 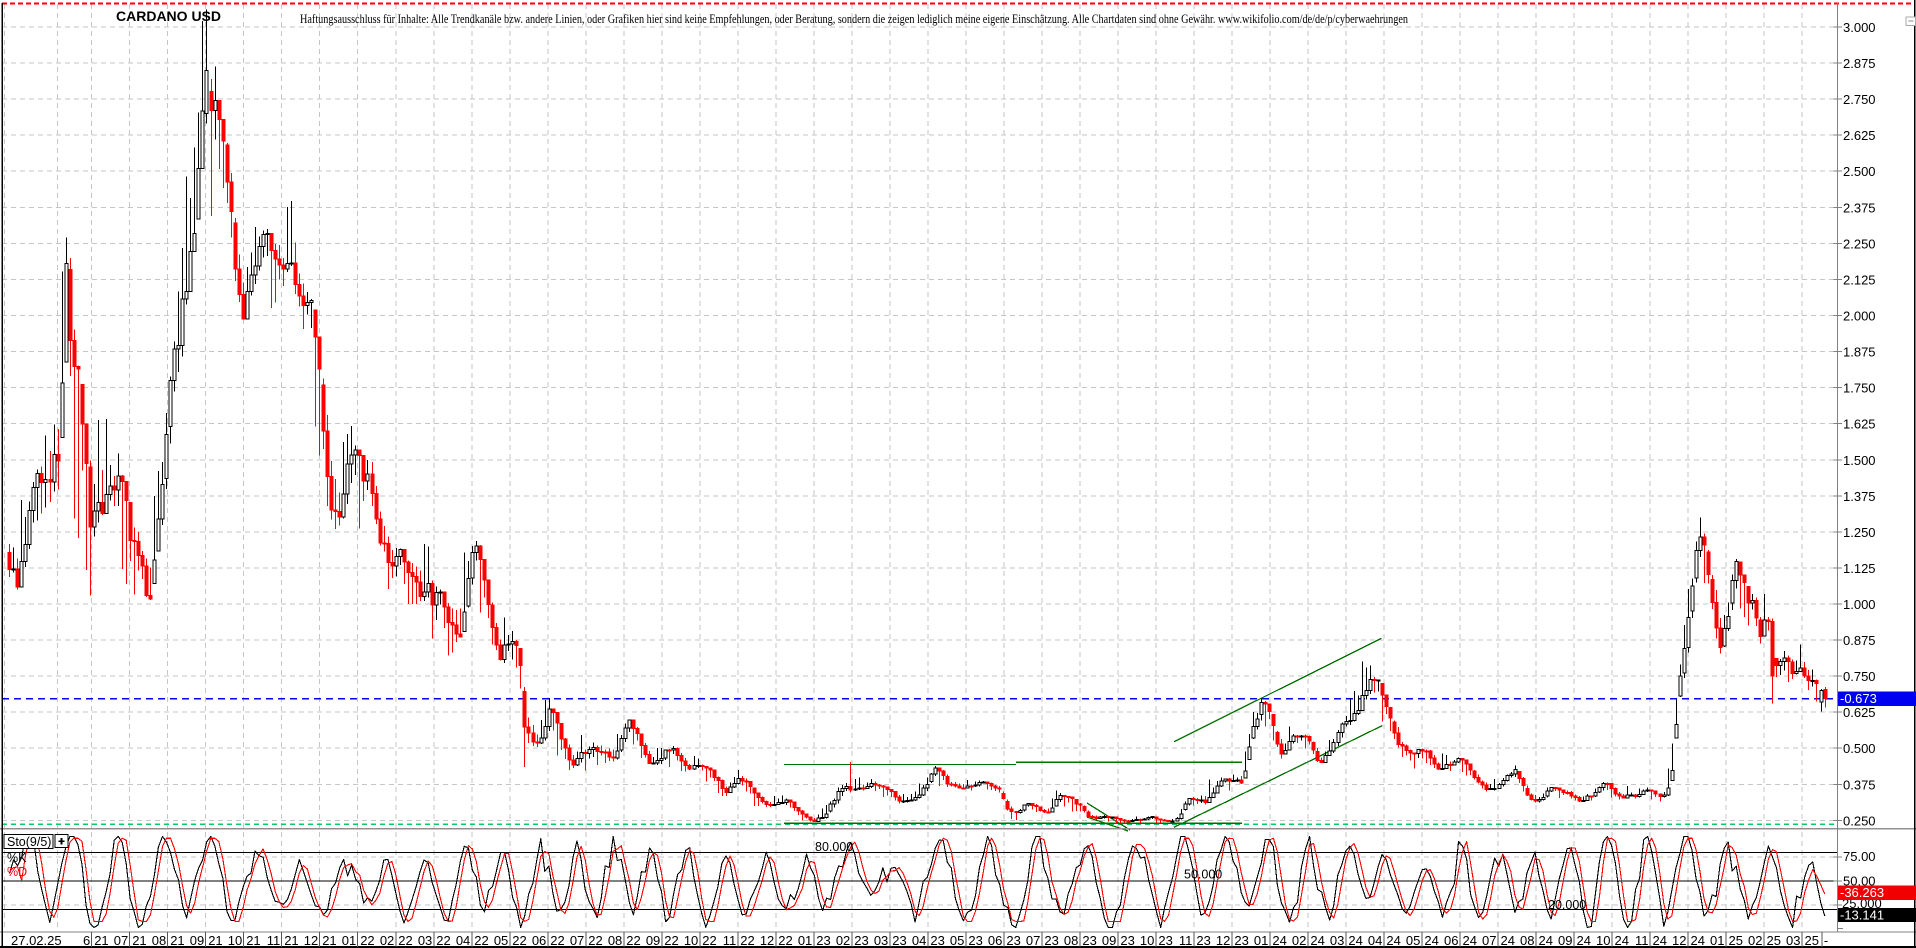 I want to click on svg-text: 2.750, so click(x=1859, y=99).